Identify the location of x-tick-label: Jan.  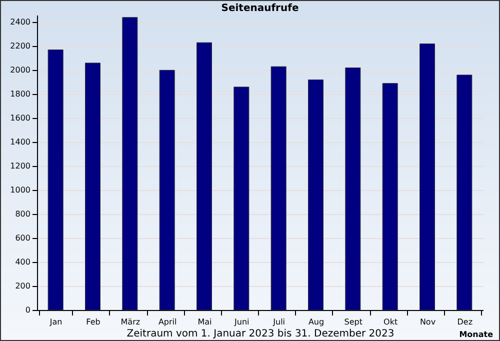
(55, 322).